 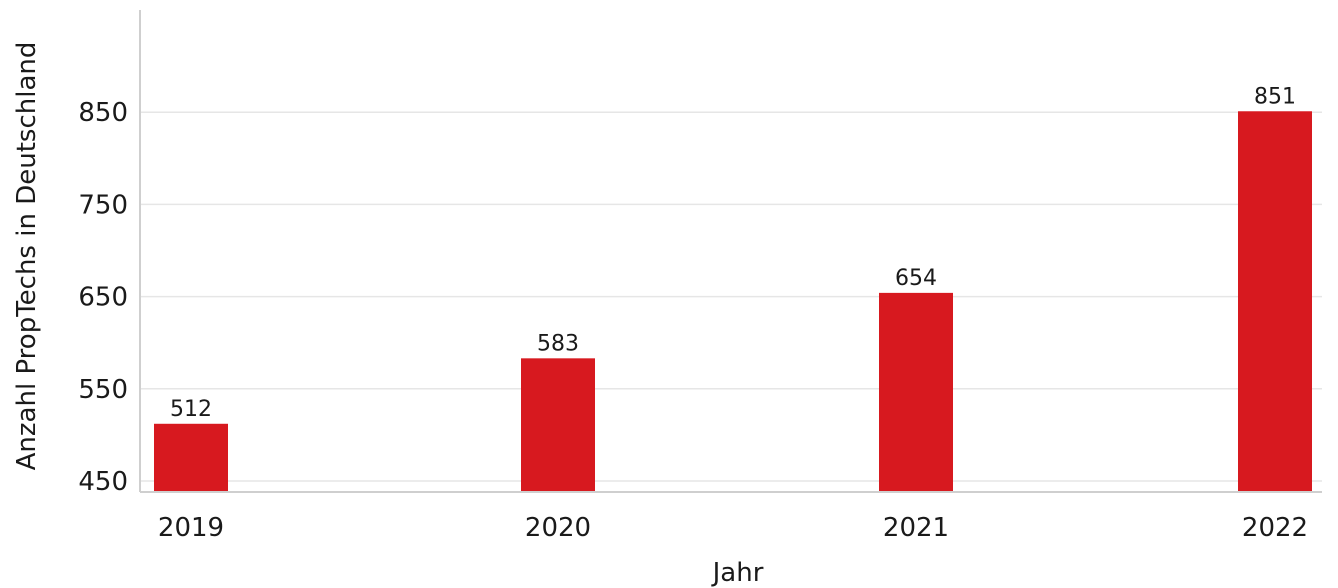 I want to click on y-tick-label: 650, so click(x=103, y=298).